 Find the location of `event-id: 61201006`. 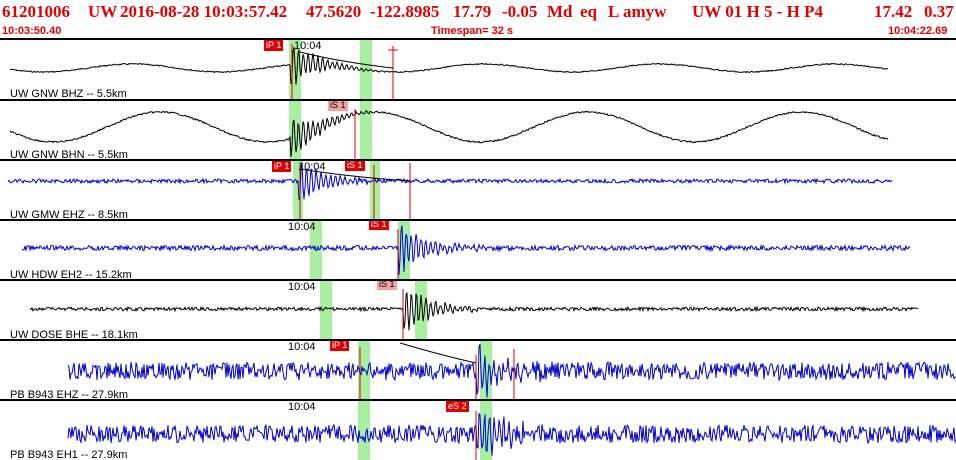

event-id: 61201006 is located at coordinates (36, 11).